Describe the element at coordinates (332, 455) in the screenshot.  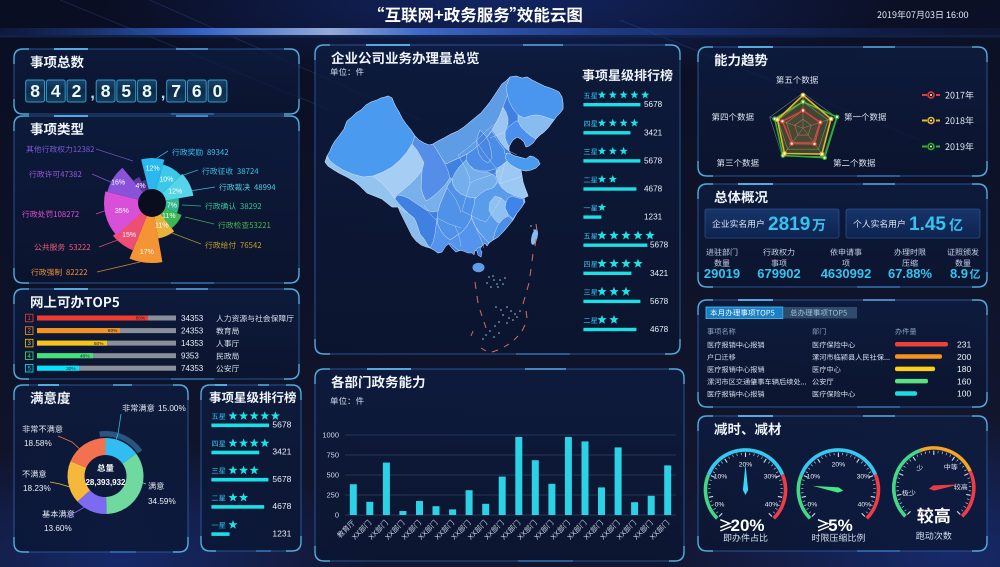
I see `svg-text: 750` at that location.